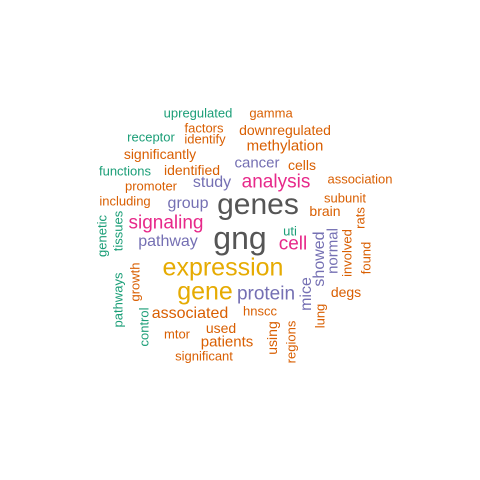  What do you see at coordinates (221, 328) in the screenshot?
I see `word-used: used` at bounding box center [221, 328].